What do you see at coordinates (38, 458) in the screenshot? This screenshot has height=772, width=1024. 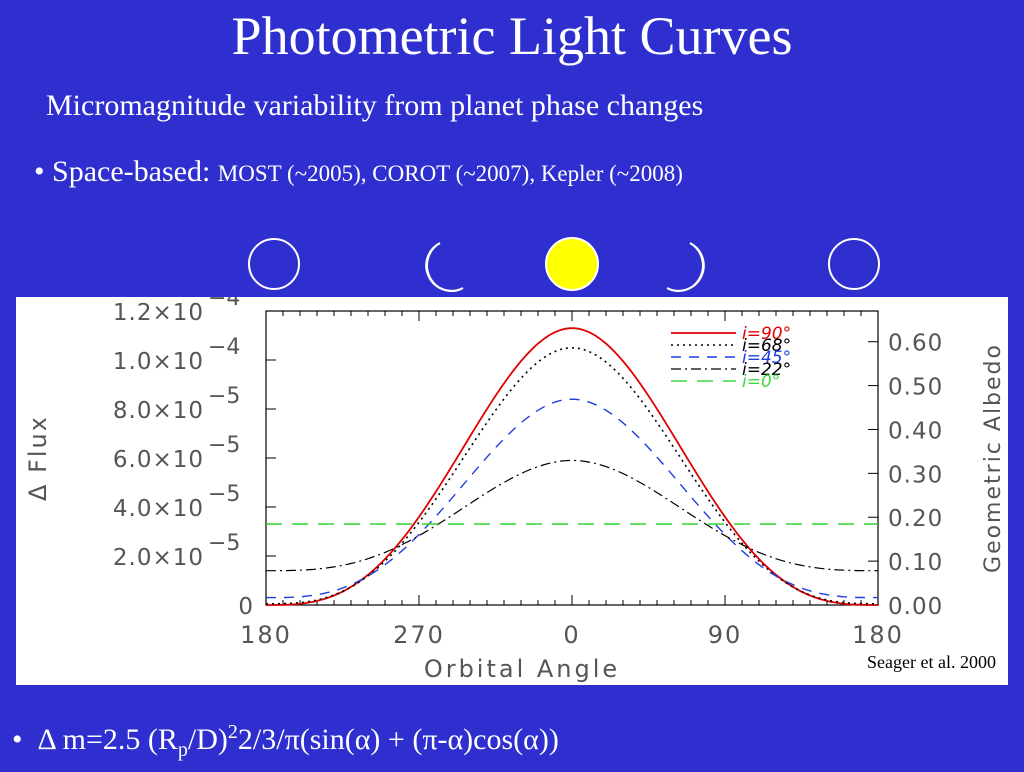 I see `y-axis-label: Δ Flux` at bounding box center [38, 458].